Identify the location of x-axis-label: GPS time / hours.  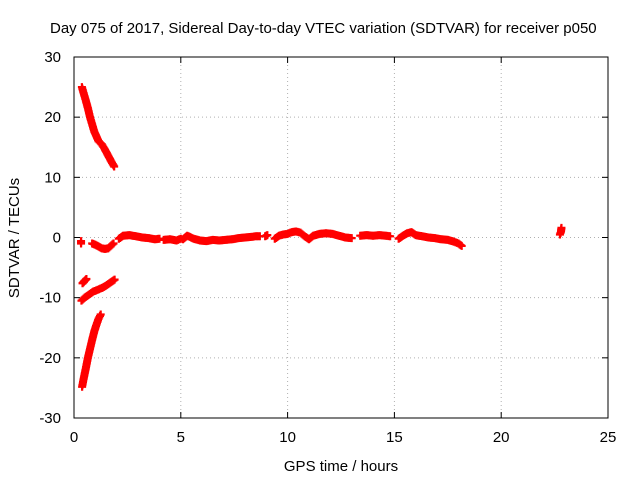
(341, 466).